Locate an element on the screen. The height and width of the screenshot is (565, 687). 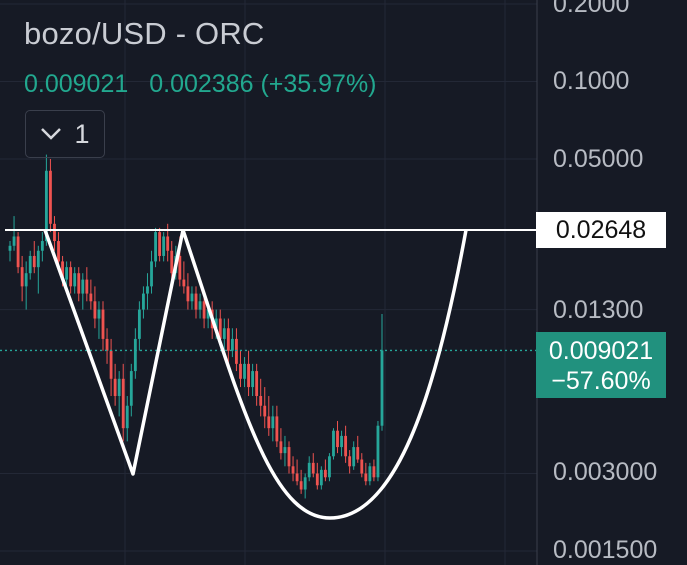
price-change-value: 0.002386 (+35.97%) is located at coordinates (263, 84).